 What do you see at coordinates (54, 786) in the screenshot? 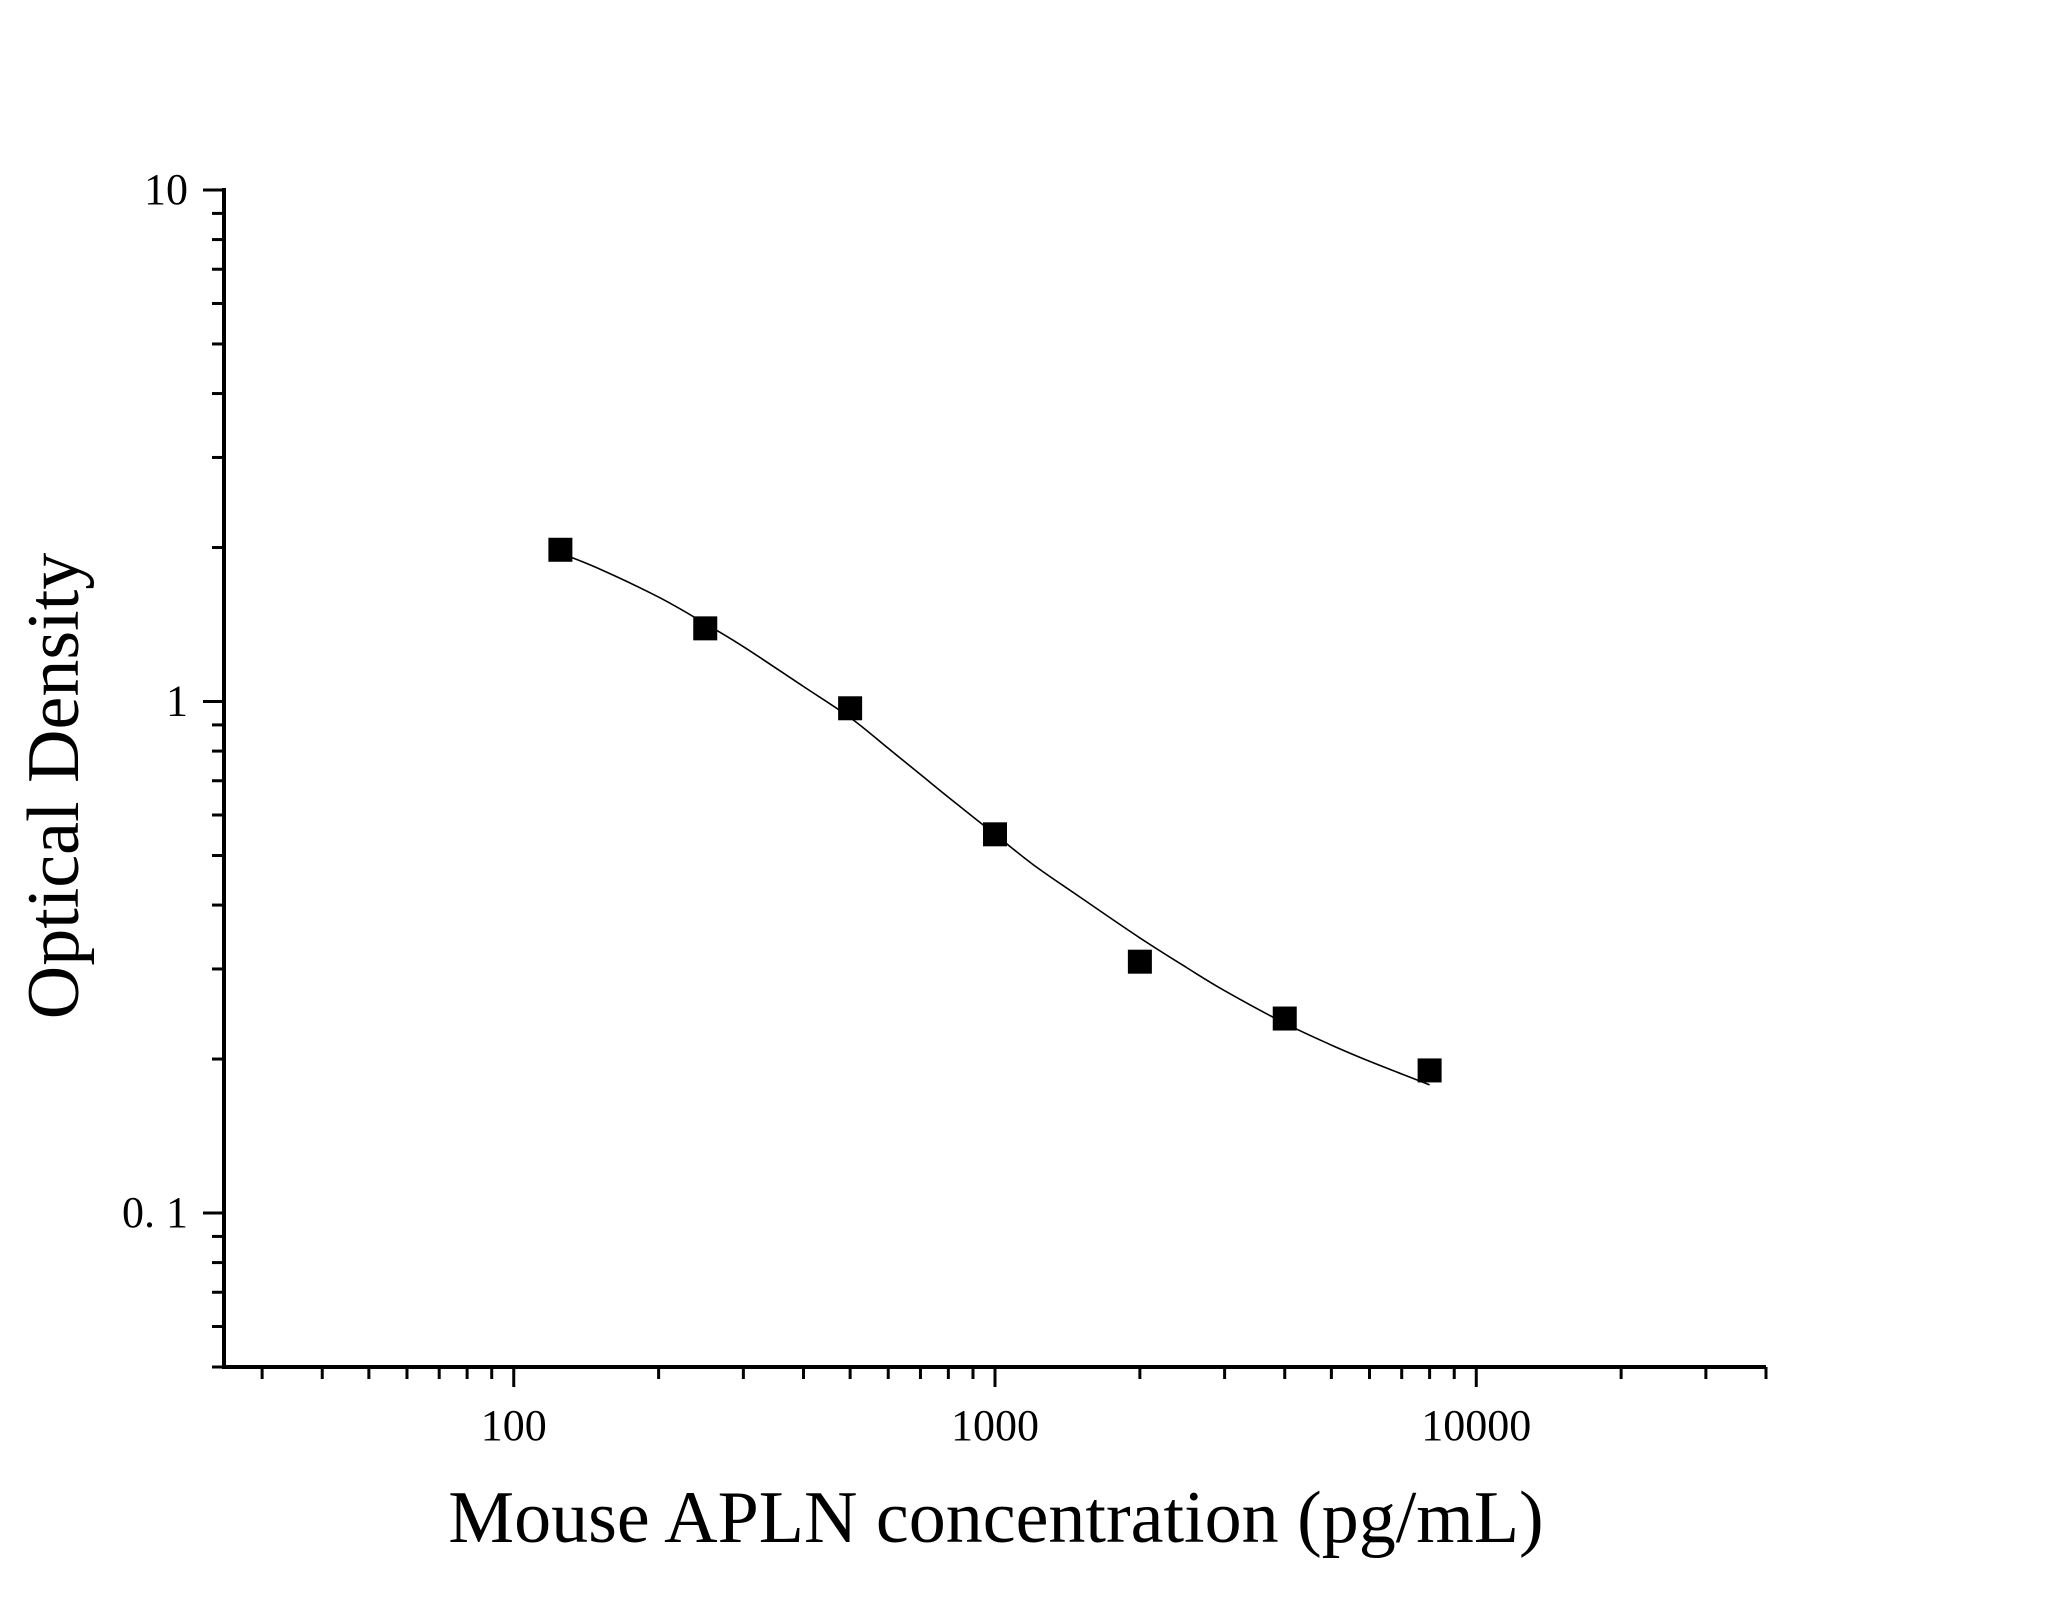
I see `y-axis-title: Optical Density` at bounding box center [54, 786].